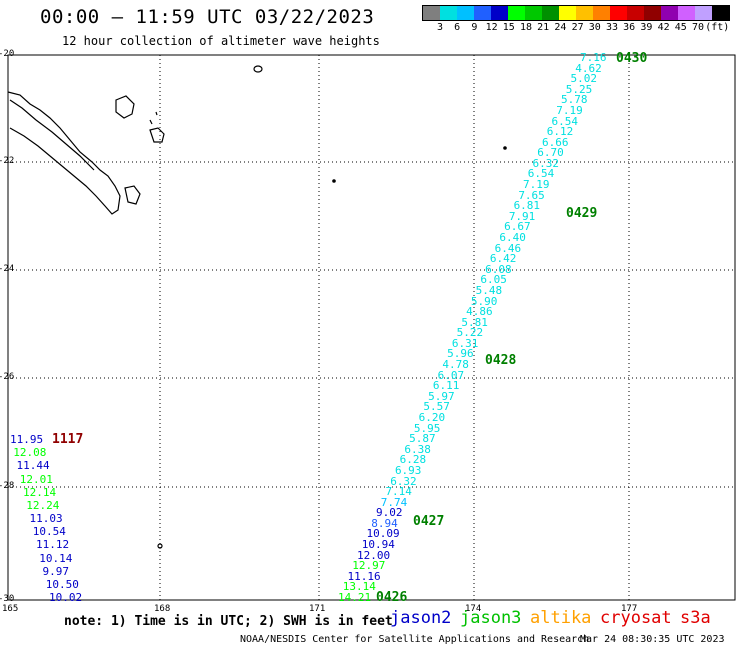 This screenshot has height=650, width=740. I want to click on color-legend, so click(576, 13).